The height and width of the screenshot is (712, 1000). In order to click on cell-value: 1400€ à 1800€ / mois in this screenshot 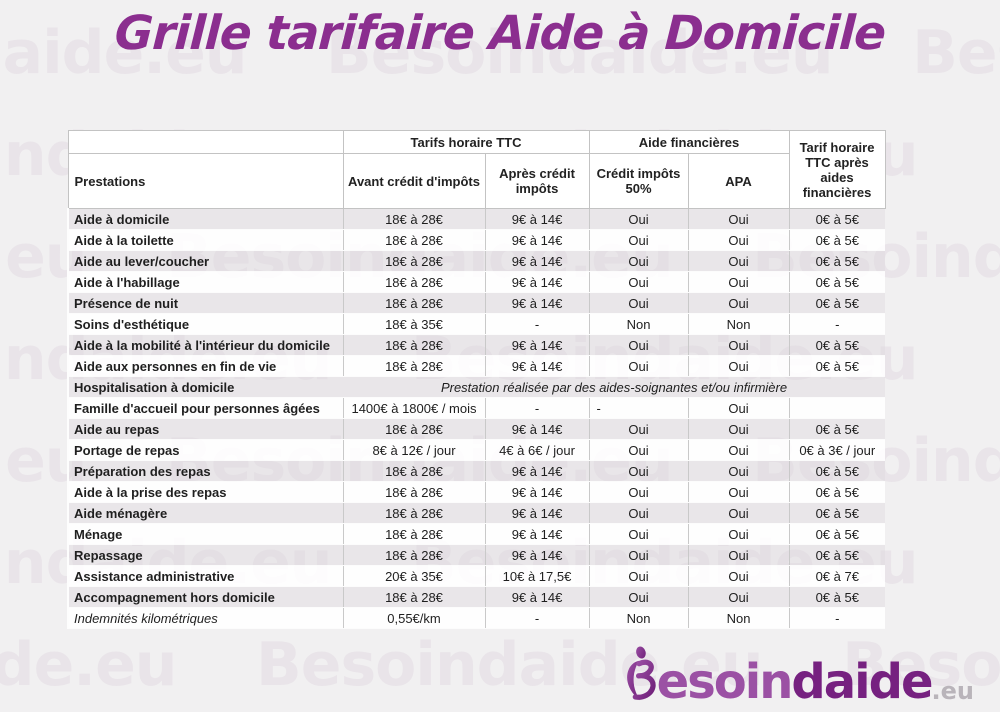, I will do `click(413, 408)`.